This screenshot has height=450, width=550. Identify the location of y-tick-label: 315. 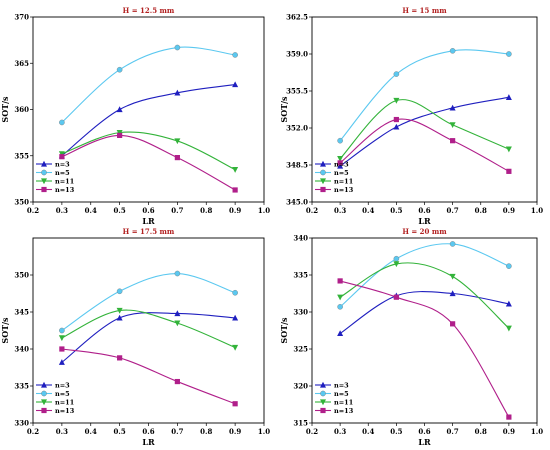
(300, 423).